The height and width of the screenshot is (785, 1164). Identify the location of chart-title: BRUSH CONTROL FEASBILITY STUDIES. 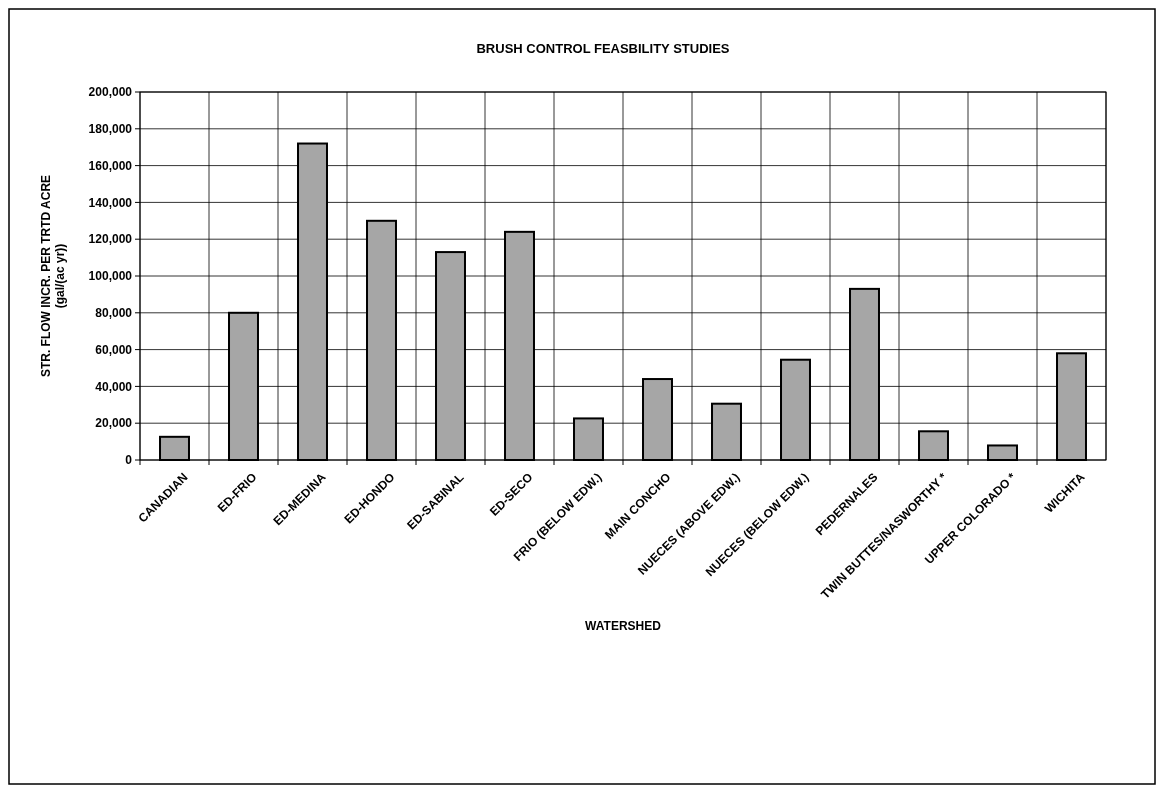
(603, 48).